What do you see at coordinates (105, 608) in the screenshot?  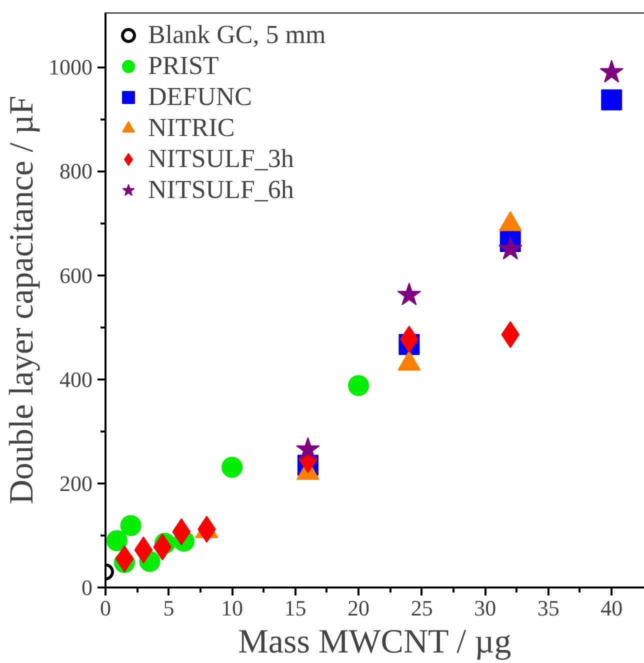 I see `x-tick-label: 0` at bounding box center [105, 608].